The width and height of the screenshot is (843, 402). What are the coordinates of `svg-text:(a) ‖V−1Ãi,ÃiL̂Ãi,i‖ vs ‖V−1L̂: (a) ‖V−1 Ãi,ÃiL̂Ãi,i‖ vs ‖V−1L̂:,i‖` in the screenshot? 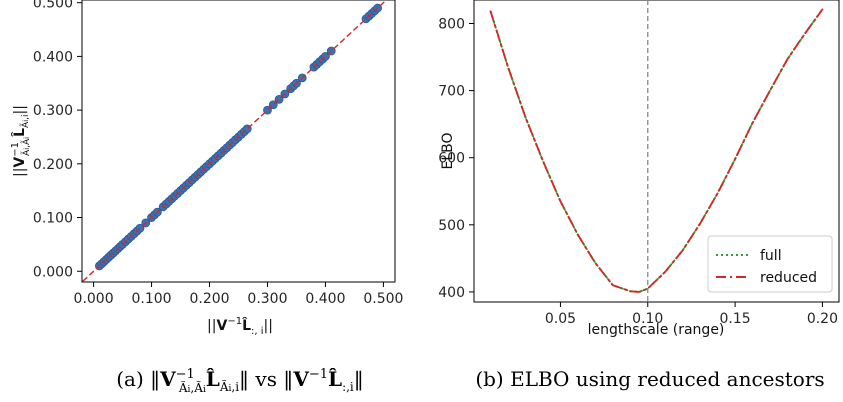 It's located at (240, 381).